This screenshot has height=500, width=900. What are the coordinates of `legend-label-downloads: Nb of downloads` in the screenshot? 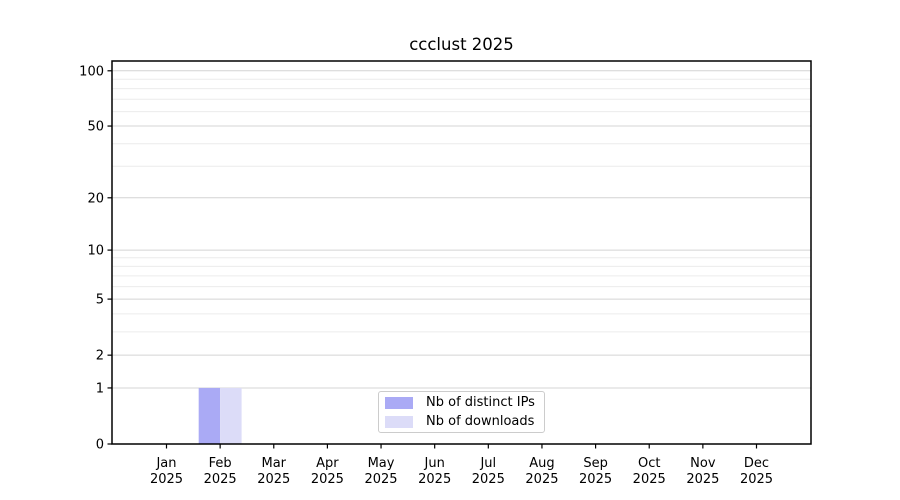 It's located at (480, 421).